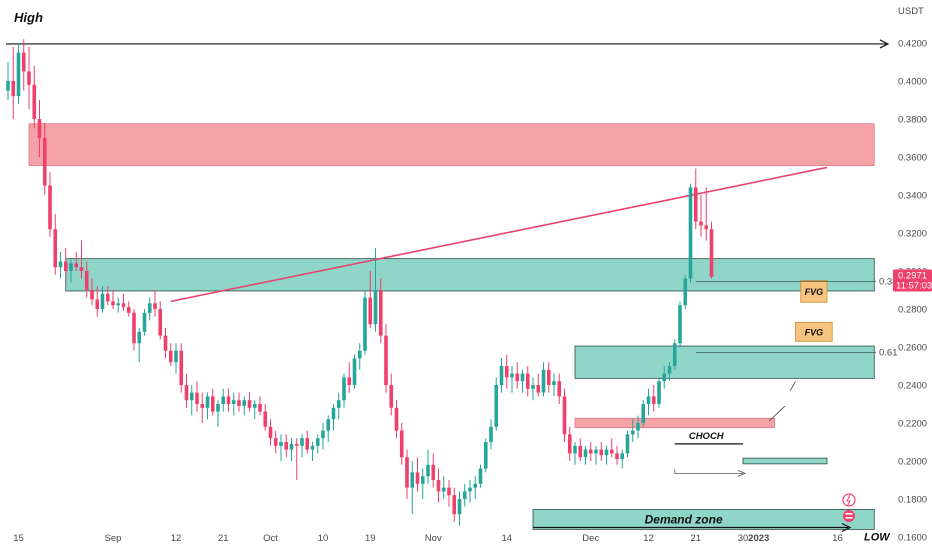 The width and height of the screenshot is (932, 550). I want to click on y-tick-label: 0.2200, so click(912, 424).